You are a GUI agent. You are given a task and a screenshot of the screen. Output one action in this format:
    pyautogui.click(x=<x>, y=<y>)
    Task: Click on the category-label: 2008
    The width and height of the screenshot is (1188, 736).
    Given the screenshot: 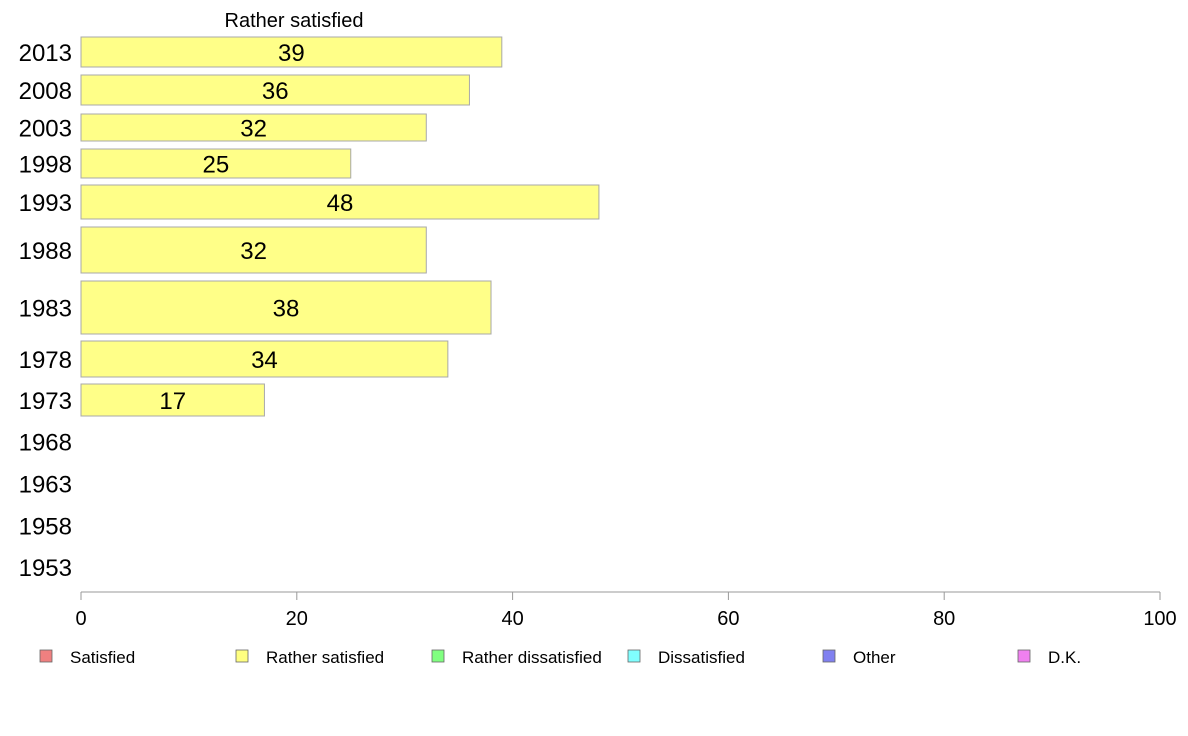 What is the action you would take?
    pyautogui.click(x=45, y=91)
    